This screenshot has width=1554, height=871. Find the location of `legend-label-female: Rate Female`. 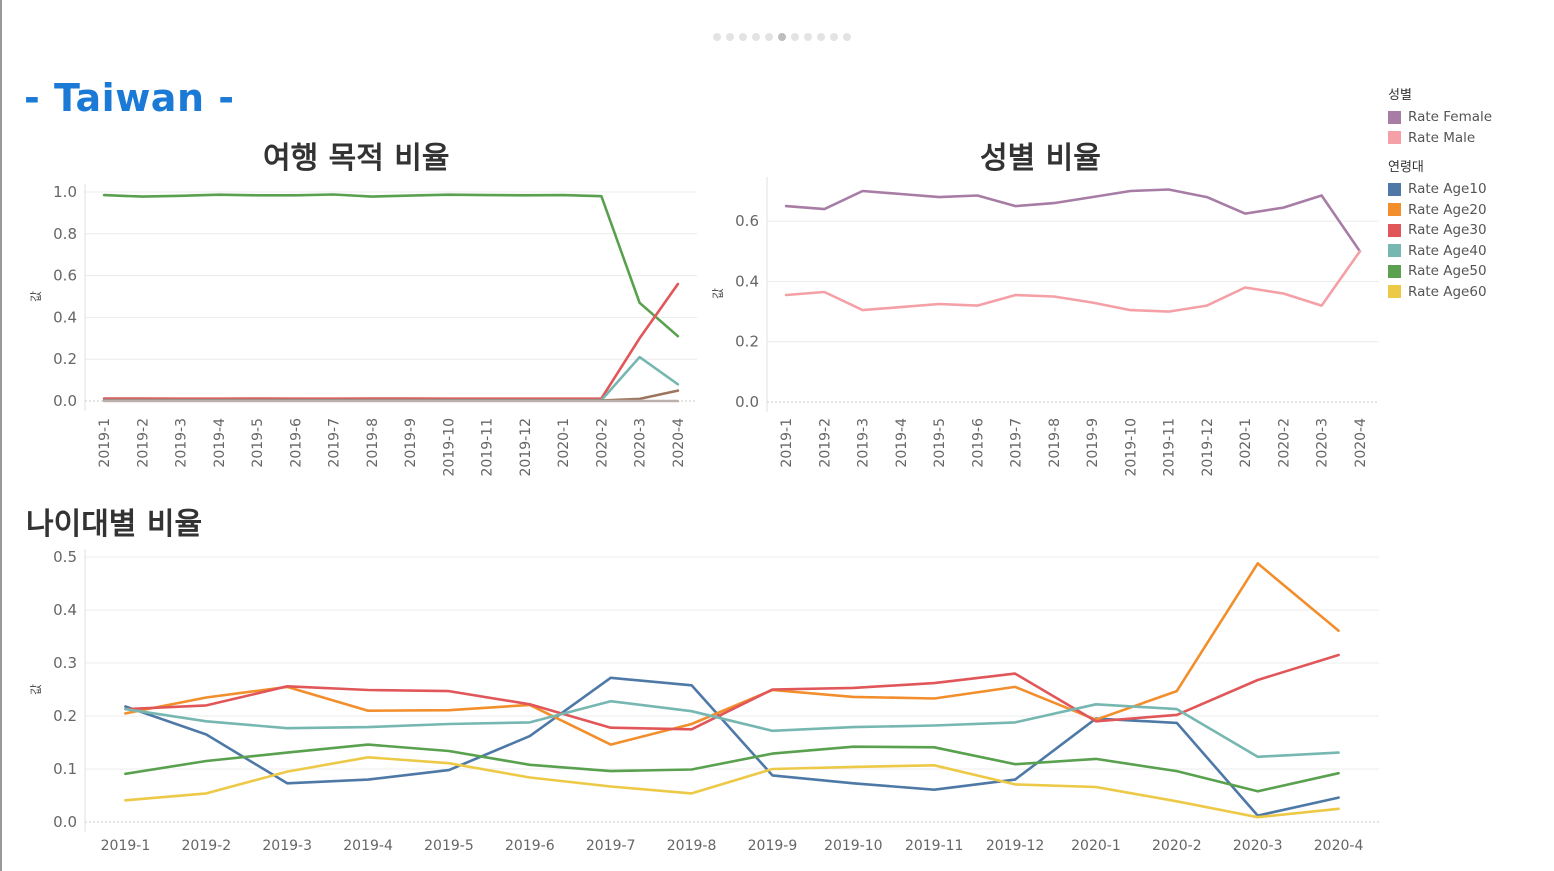

legend-label-female: Rate Female is located at coordinates (1450, 117).